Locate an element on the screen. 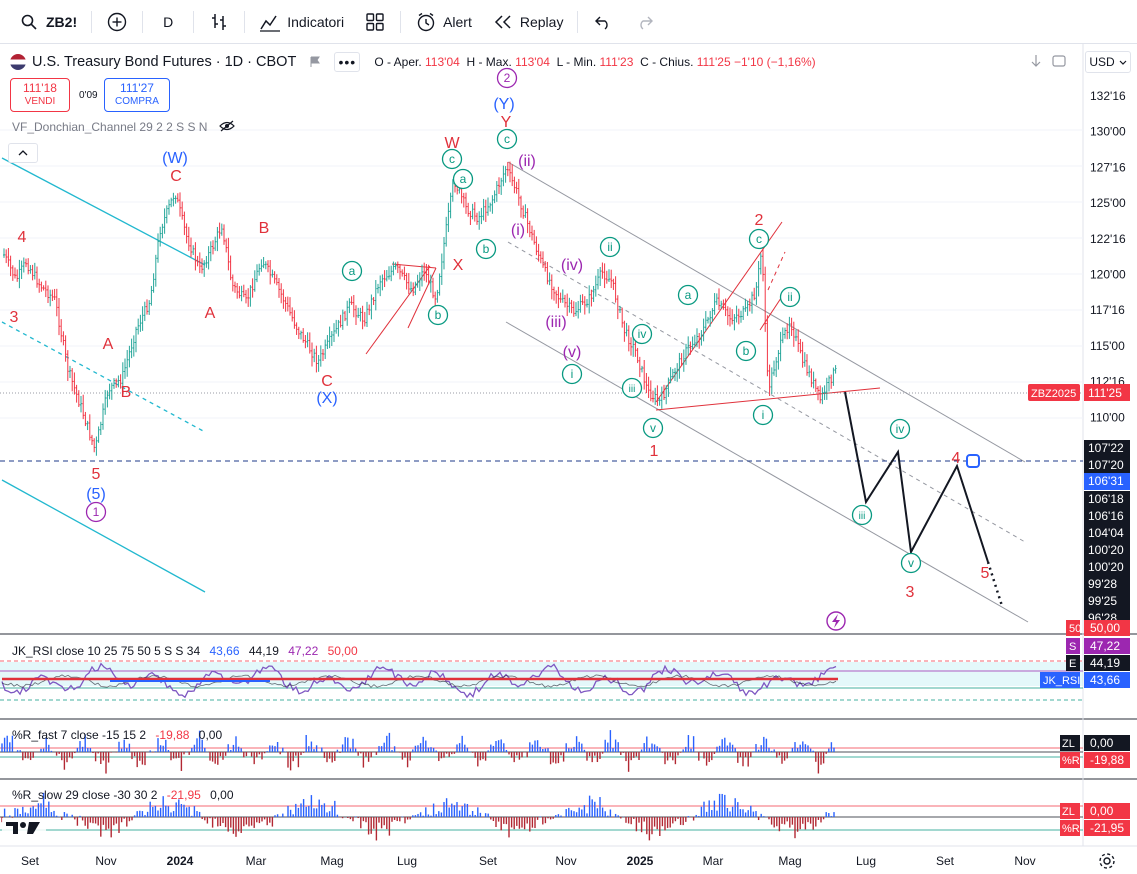 The width and height of the screenshot is (1137, 874). lightning-event-icon is located at coordinates (836, 621).